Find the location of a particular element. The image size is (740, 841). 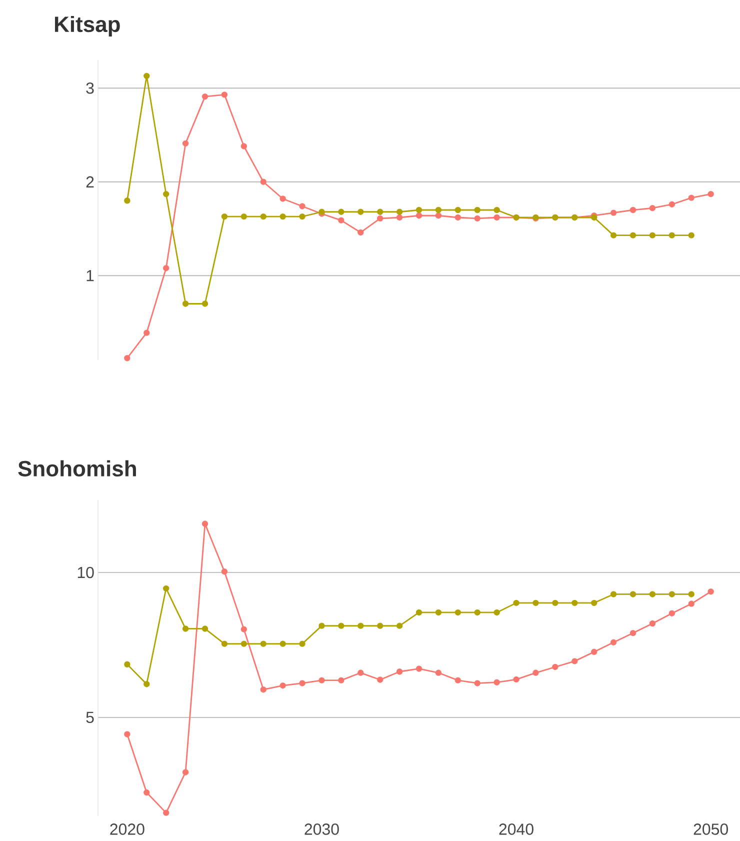

y-tick-label: 10 is located at coordinates (86, 572).